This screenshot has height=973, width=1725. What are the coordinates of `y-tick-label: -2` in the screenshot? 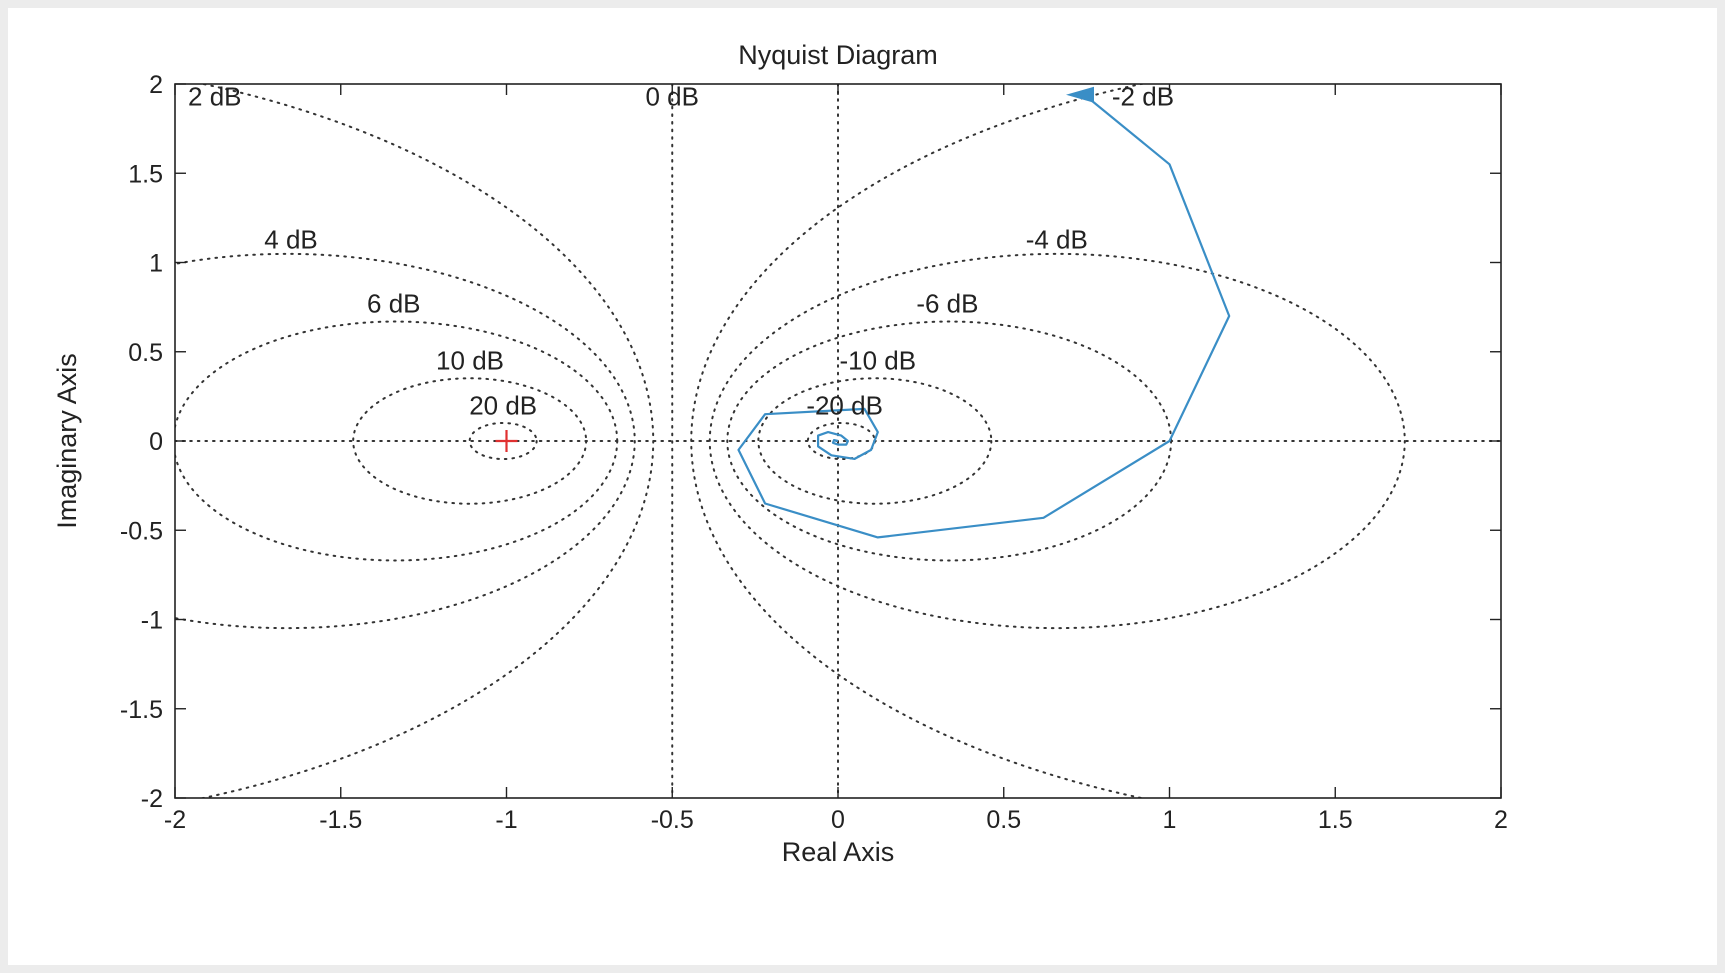 It's located at (152, 799).